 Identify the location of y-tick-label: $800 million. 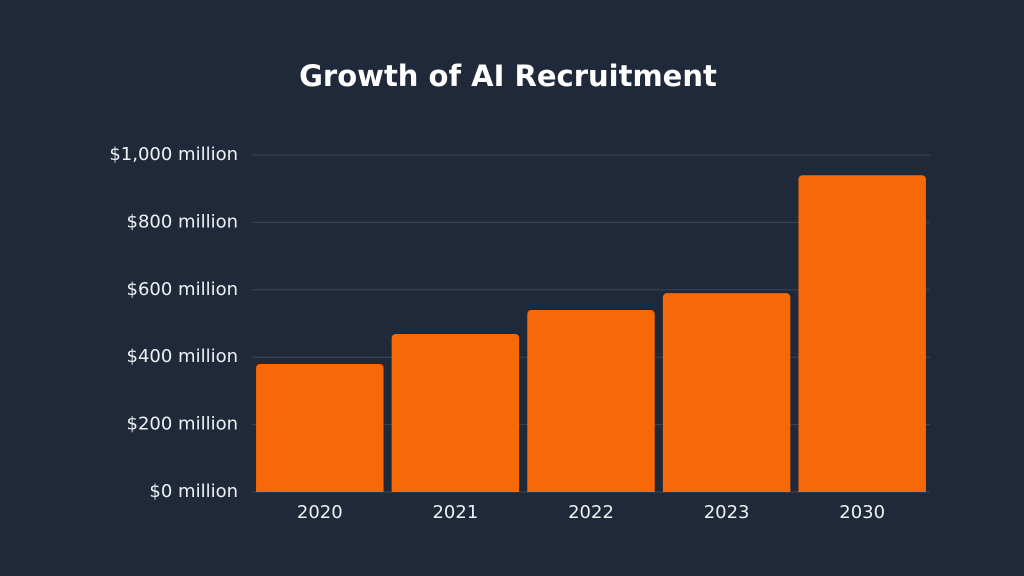
(183, 221).